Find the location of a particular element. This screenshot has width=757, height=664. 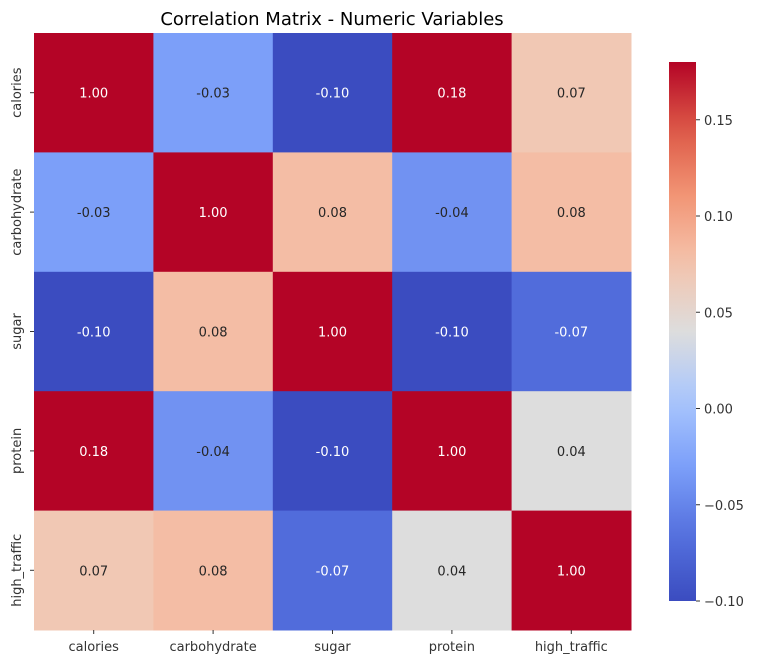

colorbar-tick-label: 0.05 is located at coordinates (718, 313).